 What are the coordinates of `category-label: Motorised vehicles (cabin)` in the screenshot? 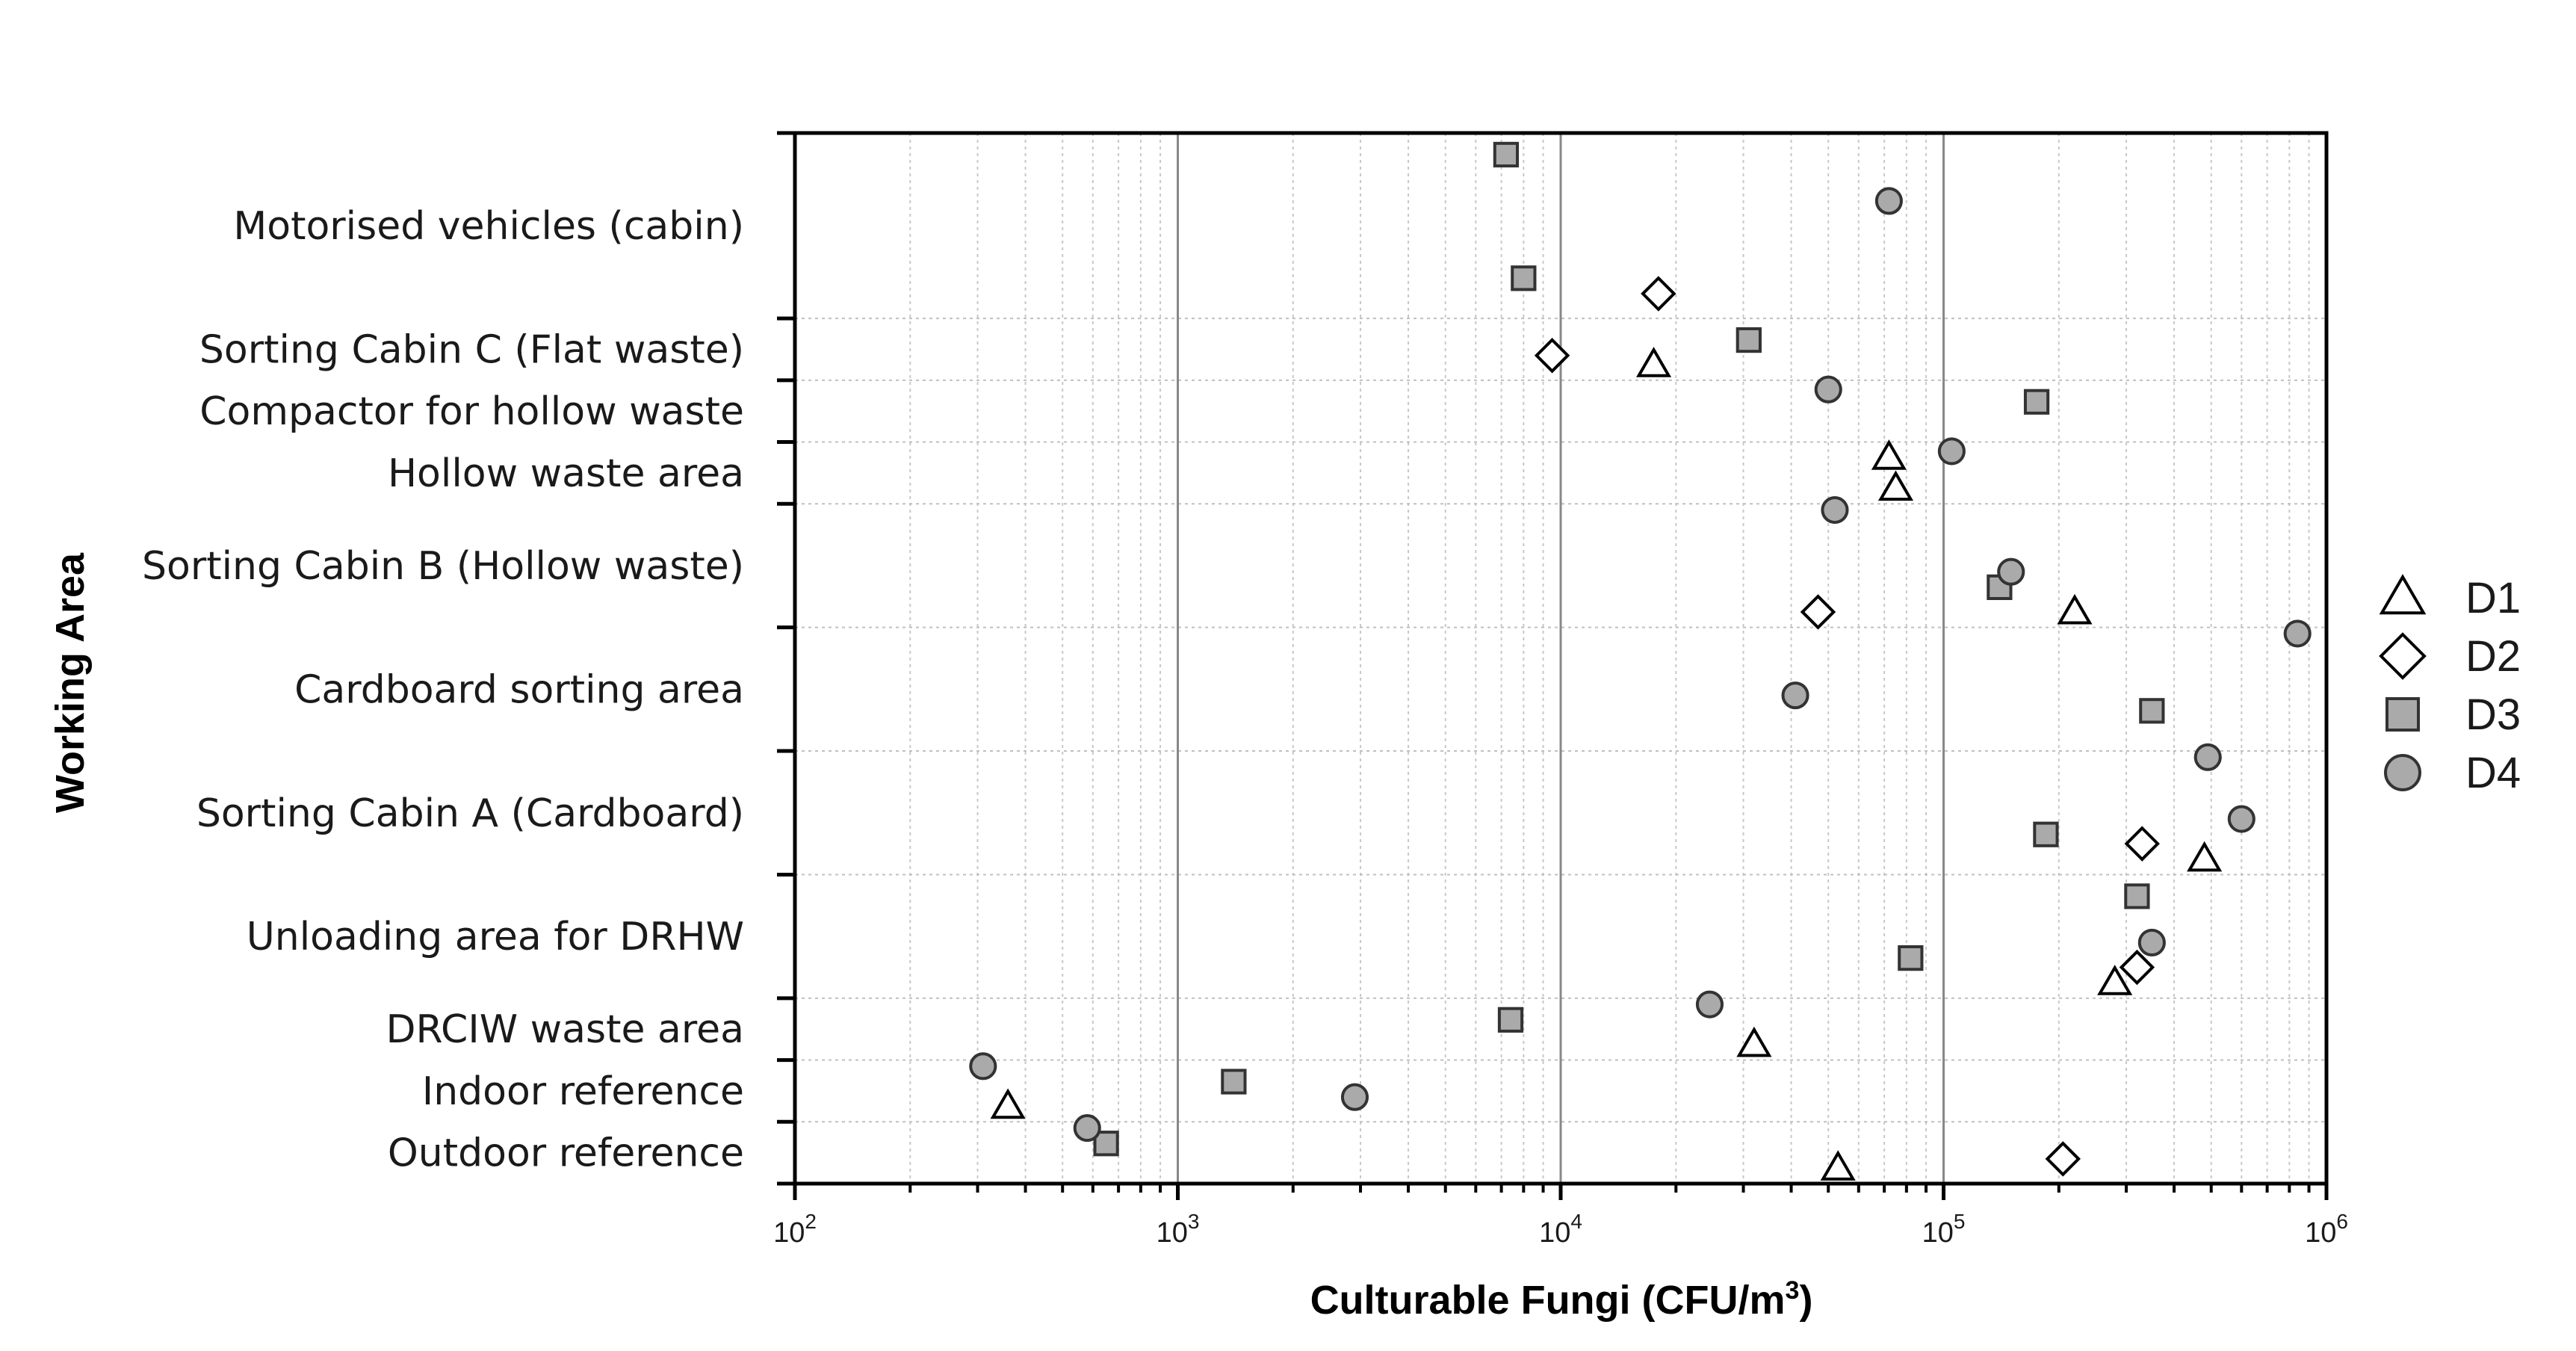 It's located at (488, 226).